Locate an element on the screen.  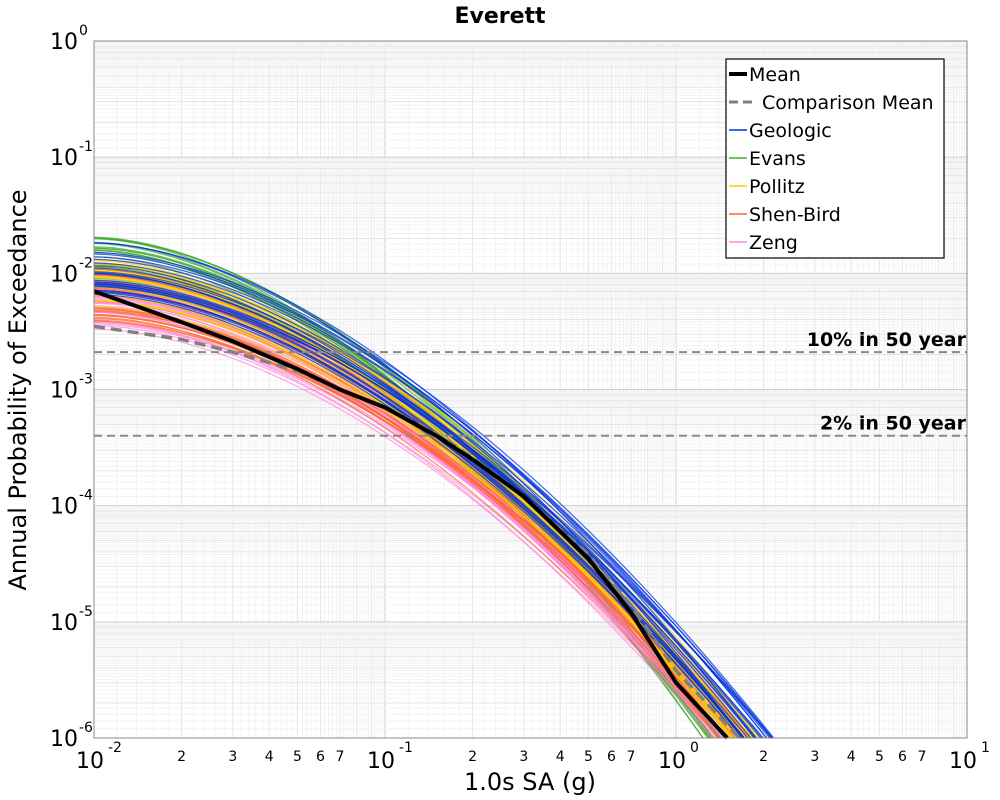
legend-box is located at coordinates (835, 158).